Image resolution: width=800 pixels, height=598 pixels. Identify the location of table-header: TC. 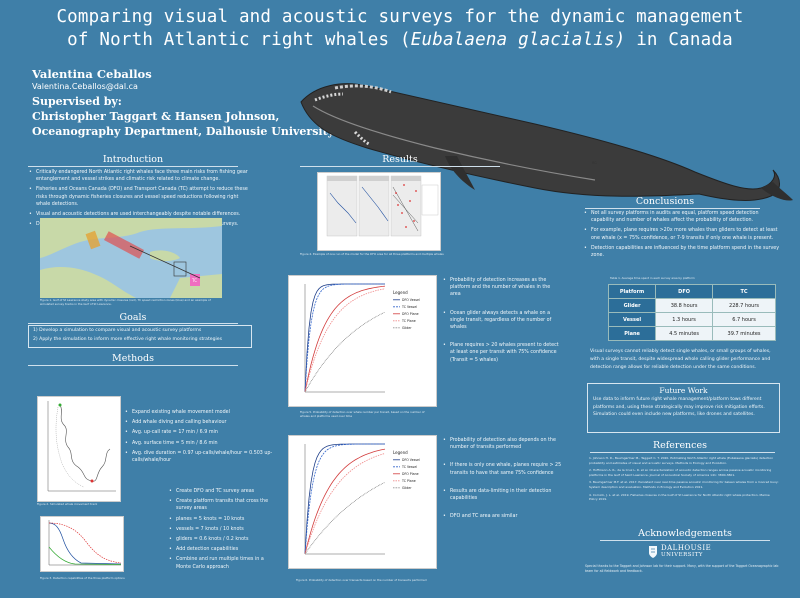
(744, 291).